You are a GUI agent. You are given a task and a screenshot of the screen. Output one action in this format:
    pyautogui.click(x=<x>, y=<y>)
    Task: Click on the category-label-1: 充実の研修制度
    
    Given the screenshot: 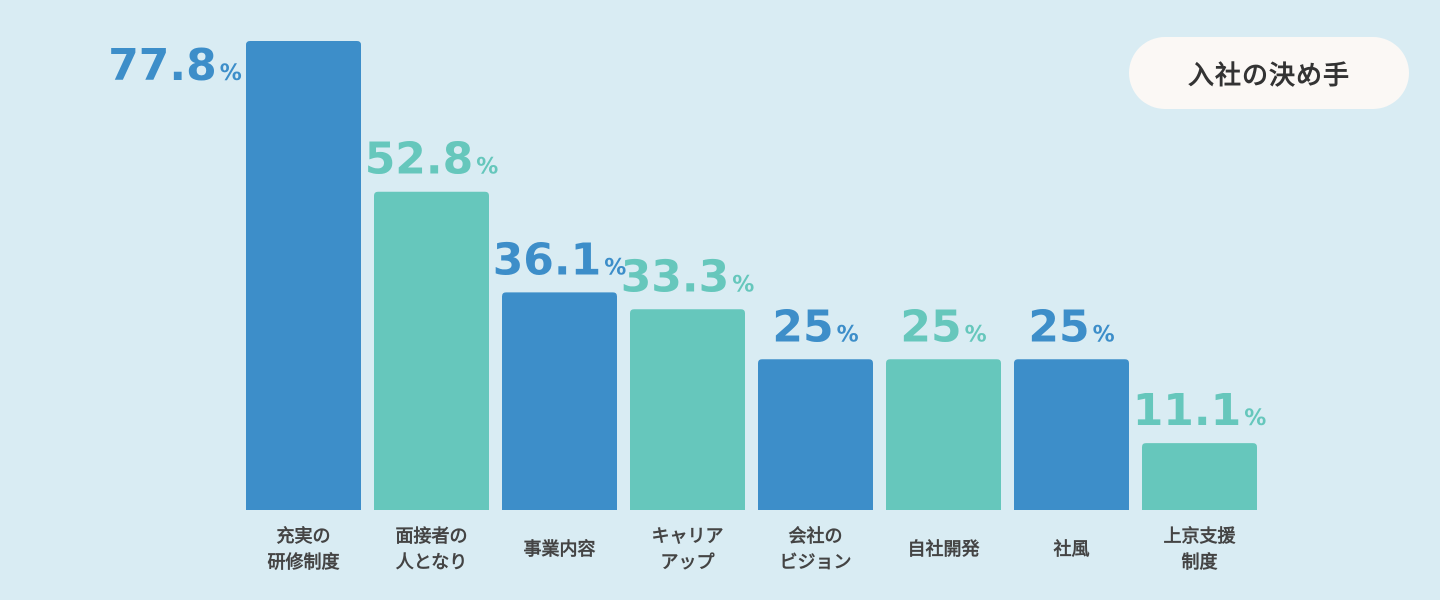 What is the action you would take?
    pyautogui.click(x=304, y=549)
    